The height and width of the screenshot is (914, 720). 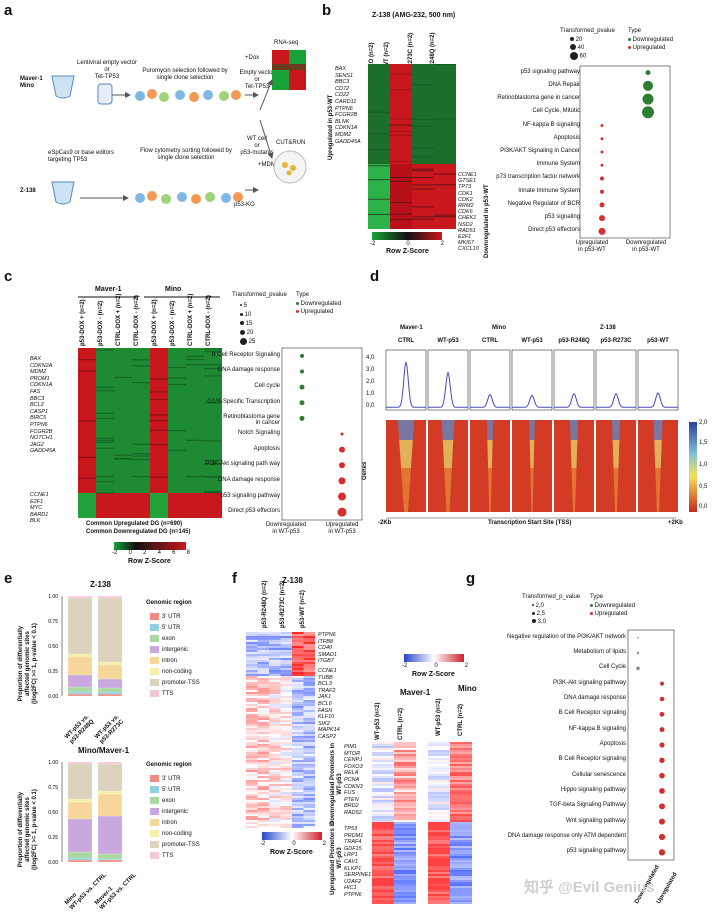 What do you see at coordinates (543, 203) in the screenshot?
I see `pathway-label: Negative Regulator of BCR` at bounding box center [543, 203].